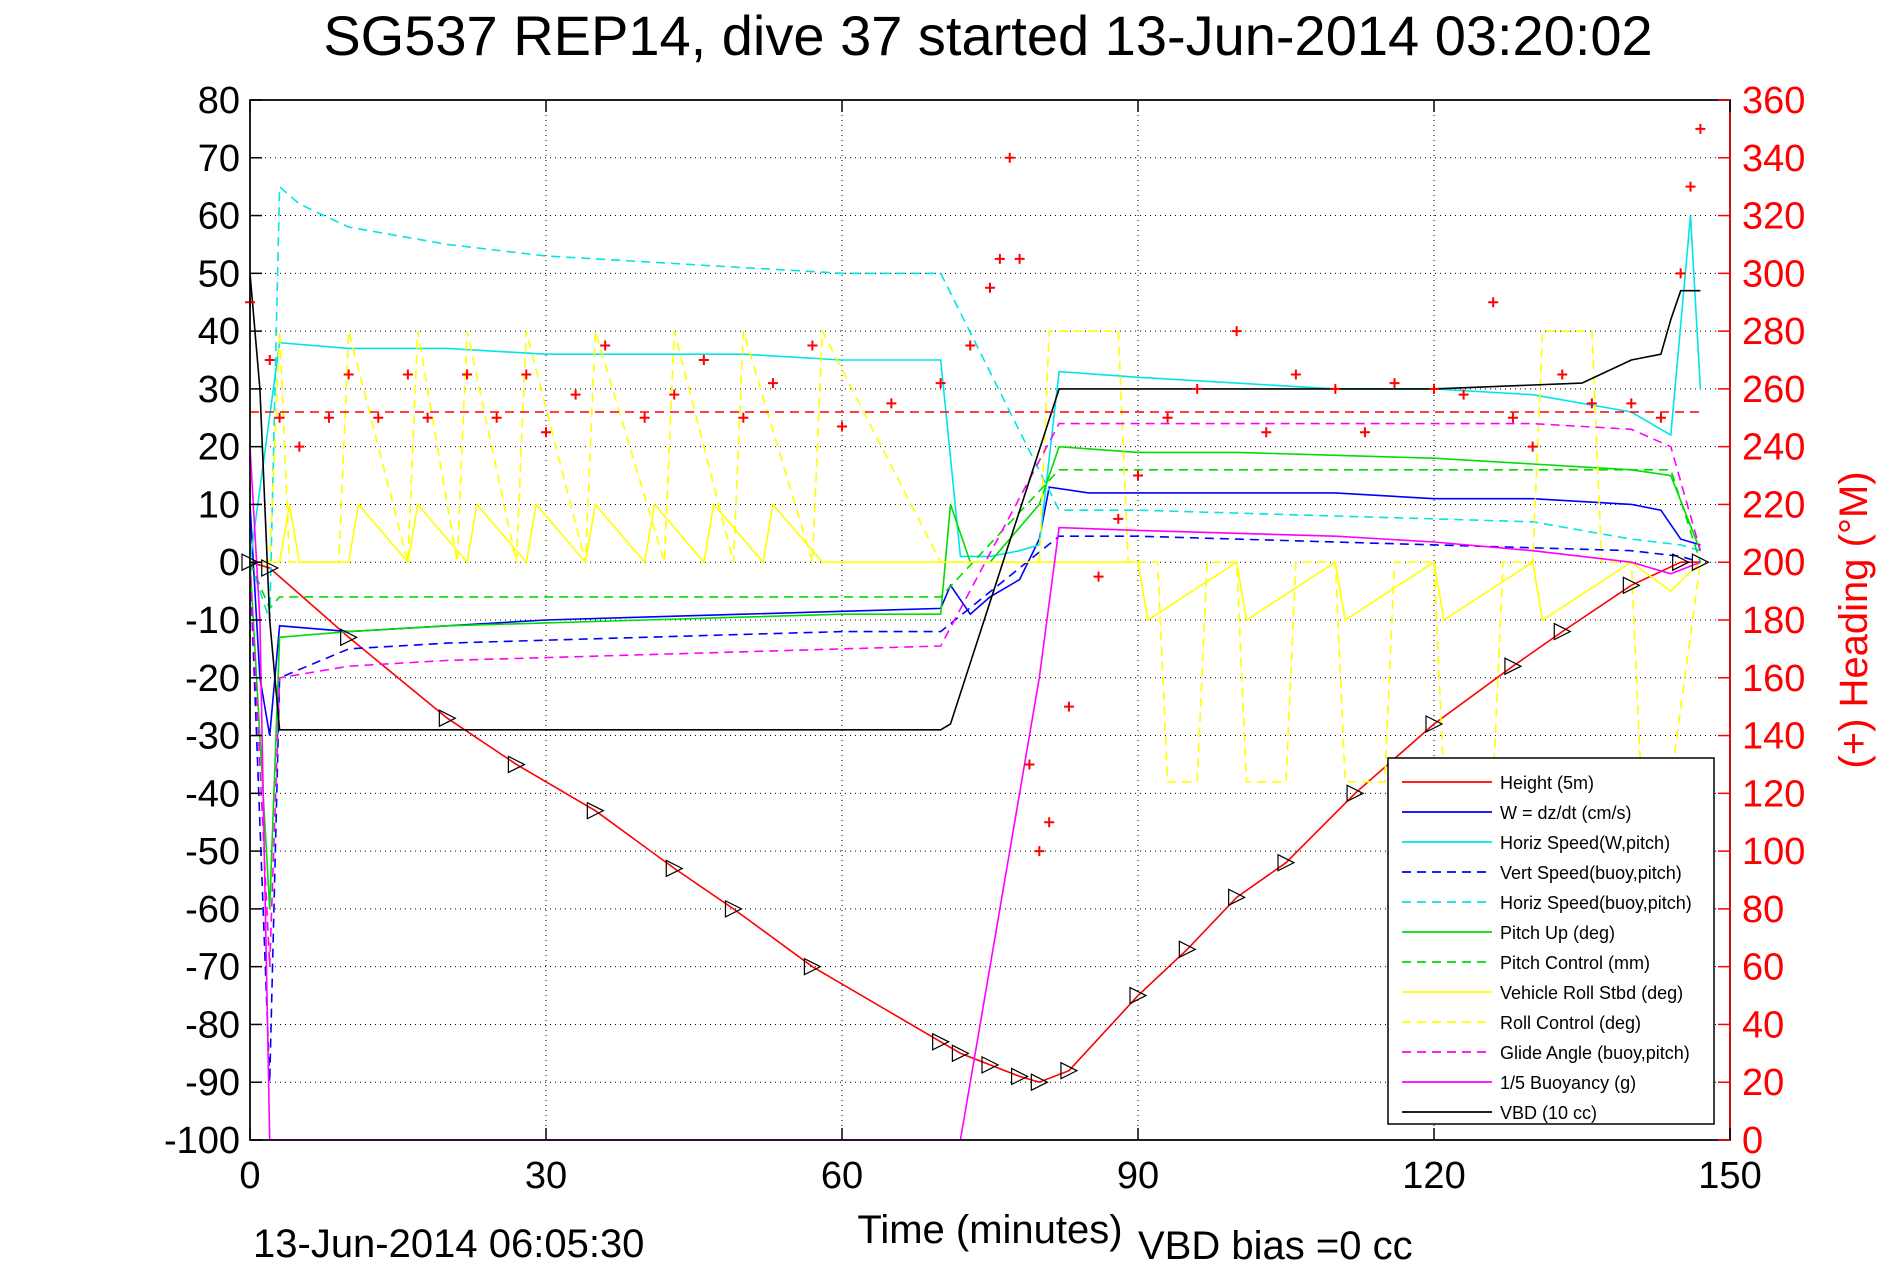 The image size is (1891, 1262). I want to click on legend-label: Pitch Control (mm), so click(1575, 963).